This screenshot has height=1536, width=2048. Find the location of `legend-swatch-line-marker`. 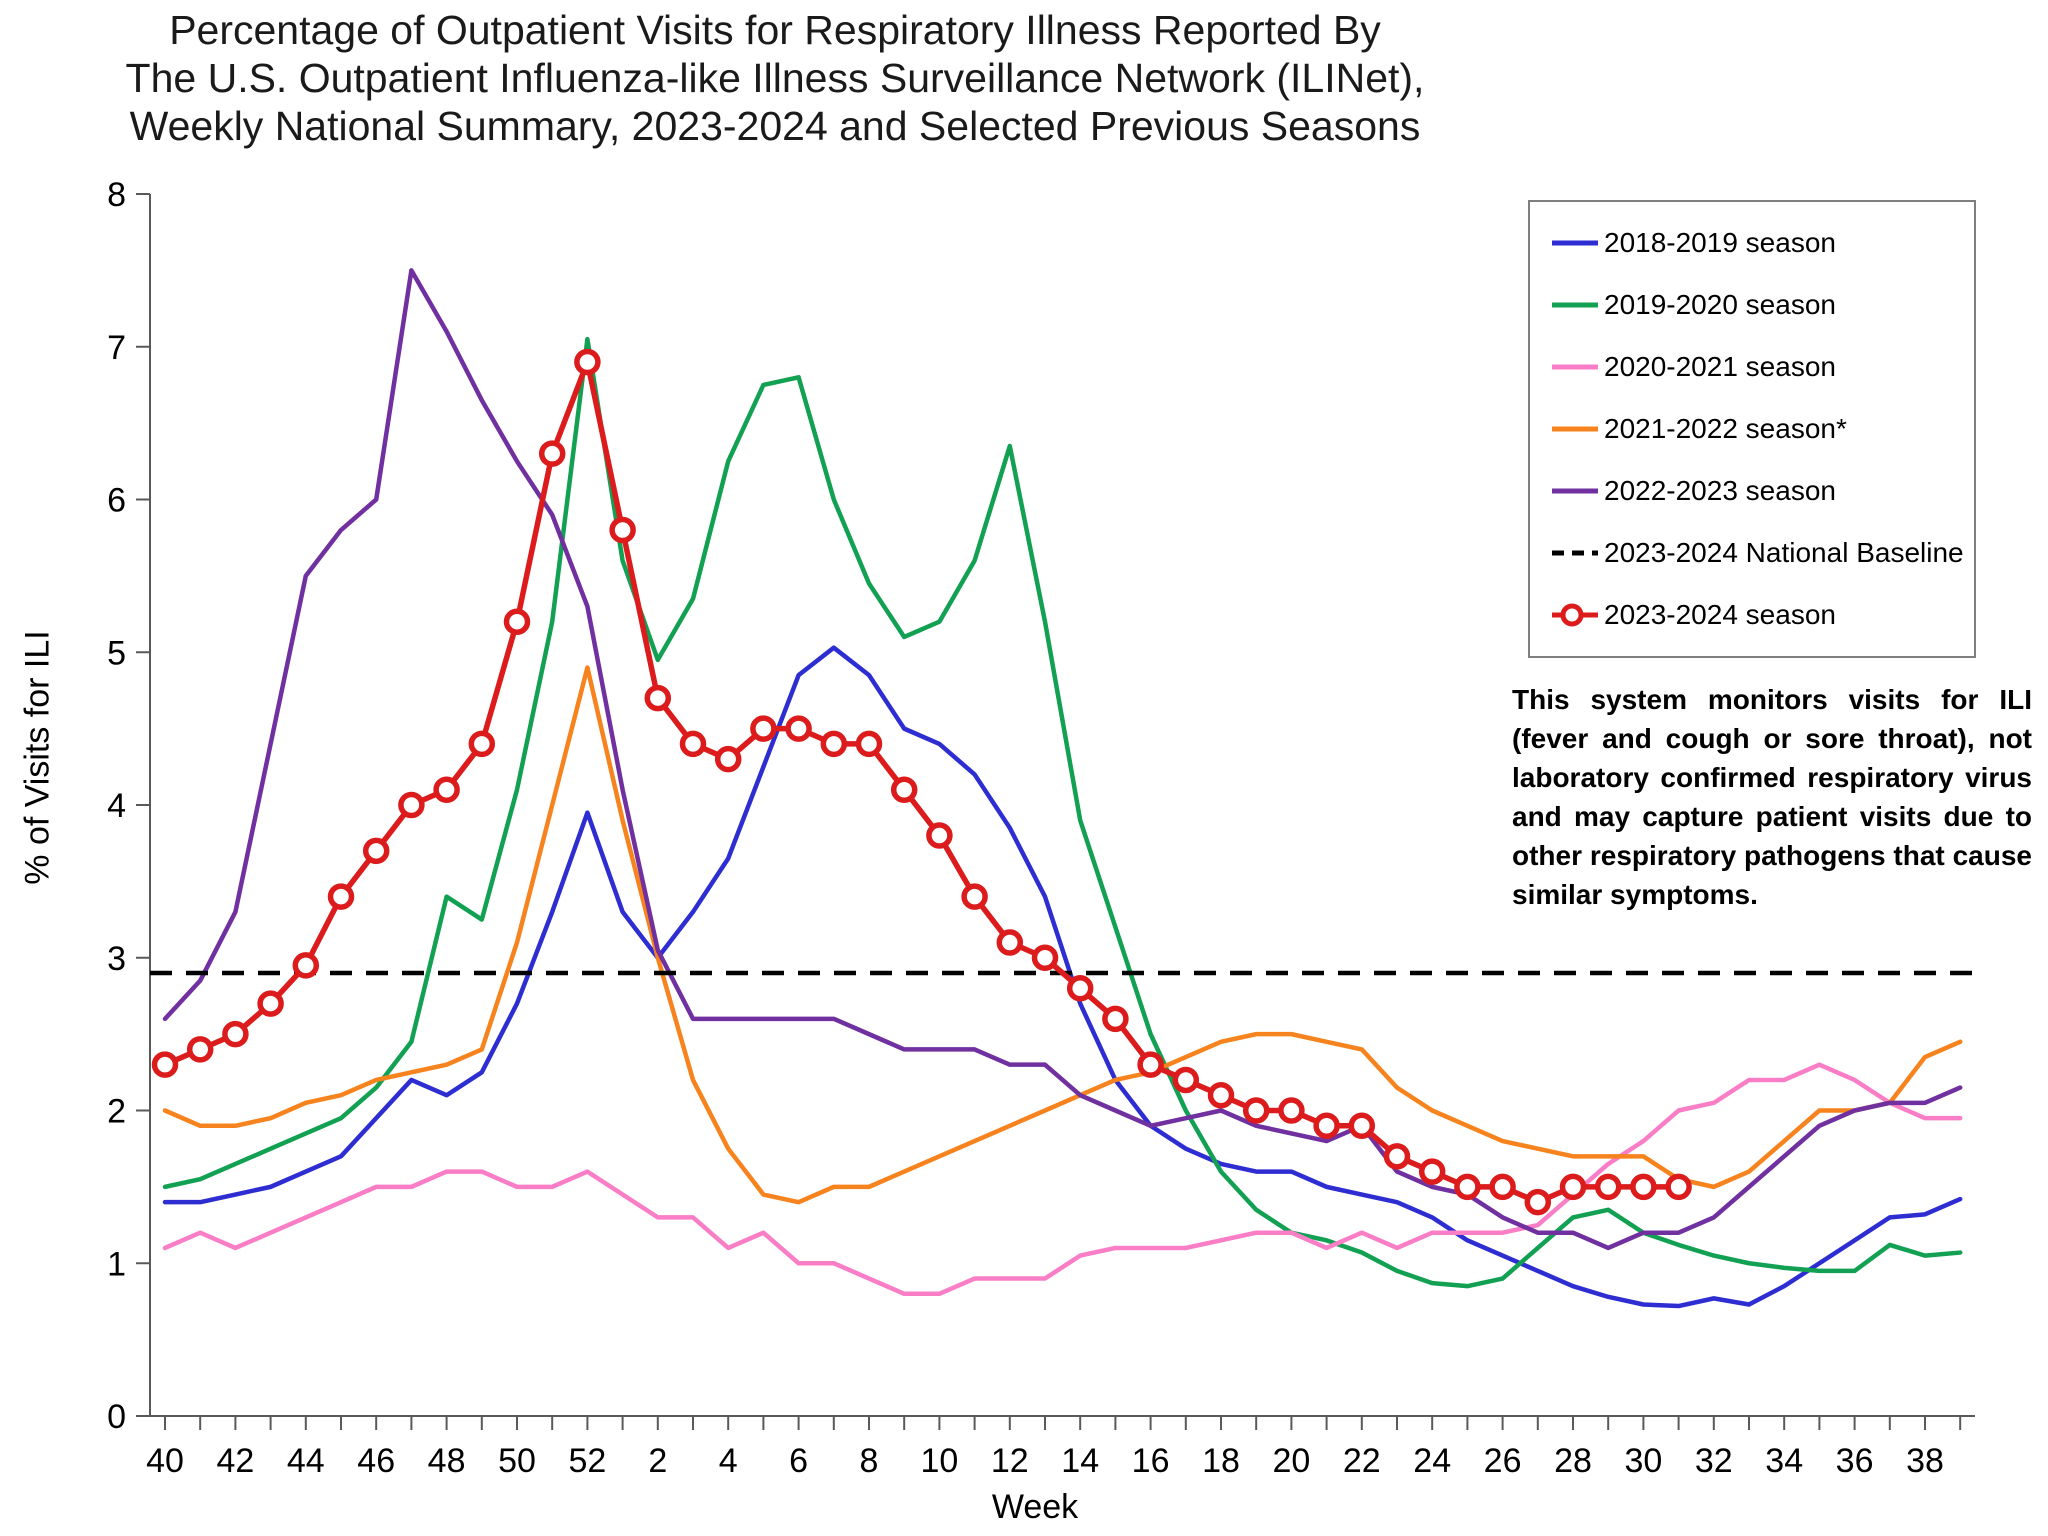

legend-swatch-line-marker is located at coordinates (1575, 615).